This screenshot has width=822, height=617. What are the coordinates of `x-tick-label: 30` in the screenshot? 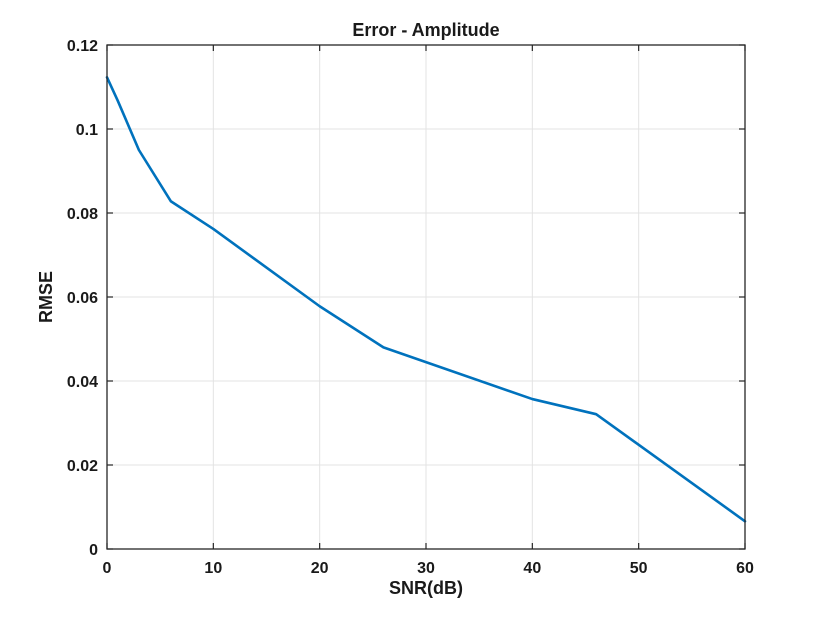 It's located at (426, 568).